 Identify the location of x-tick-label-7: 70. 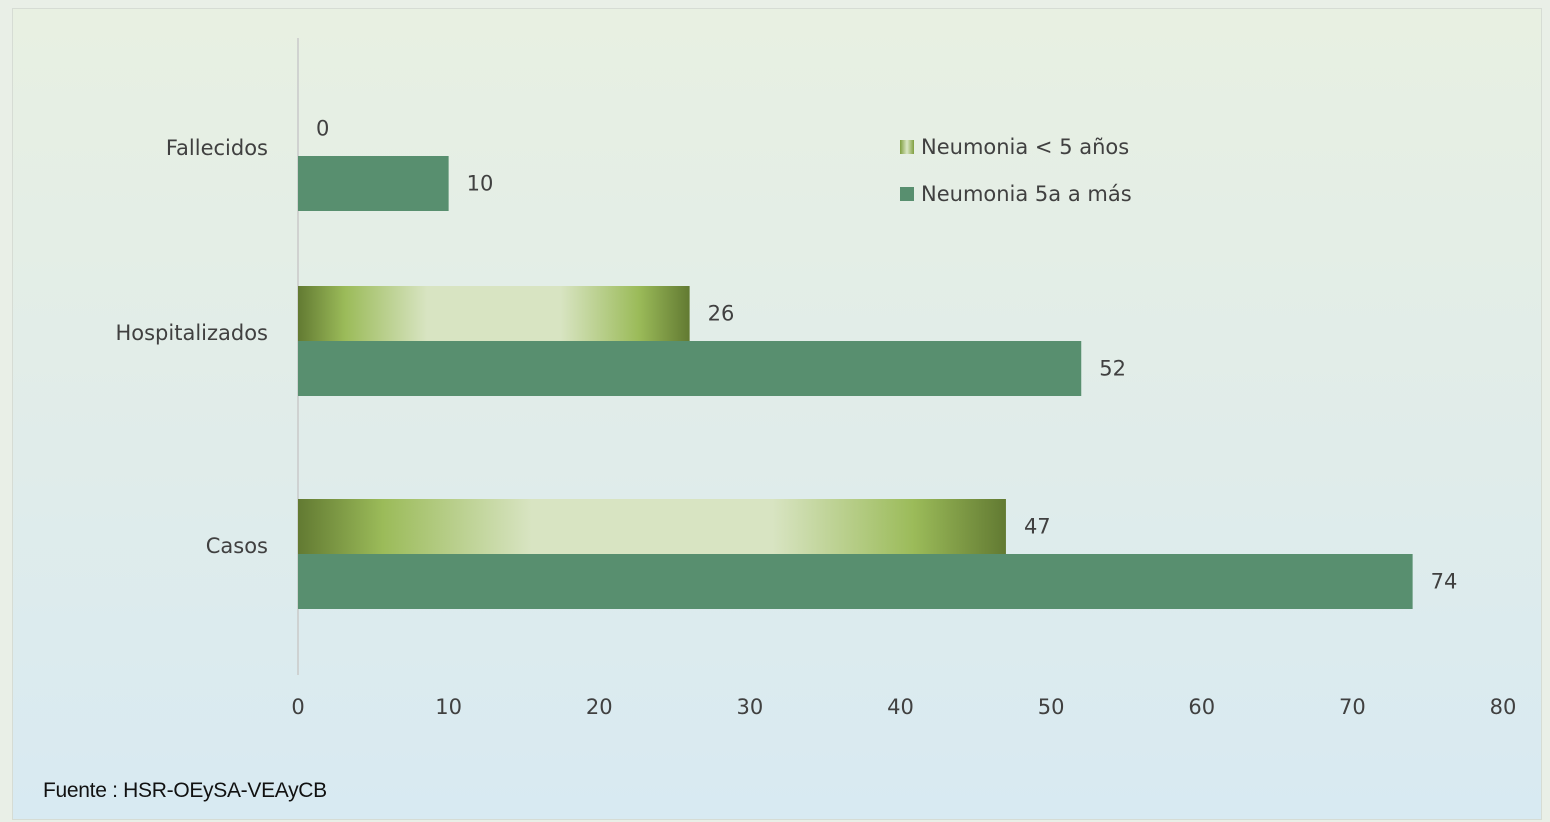
(1352, 707).